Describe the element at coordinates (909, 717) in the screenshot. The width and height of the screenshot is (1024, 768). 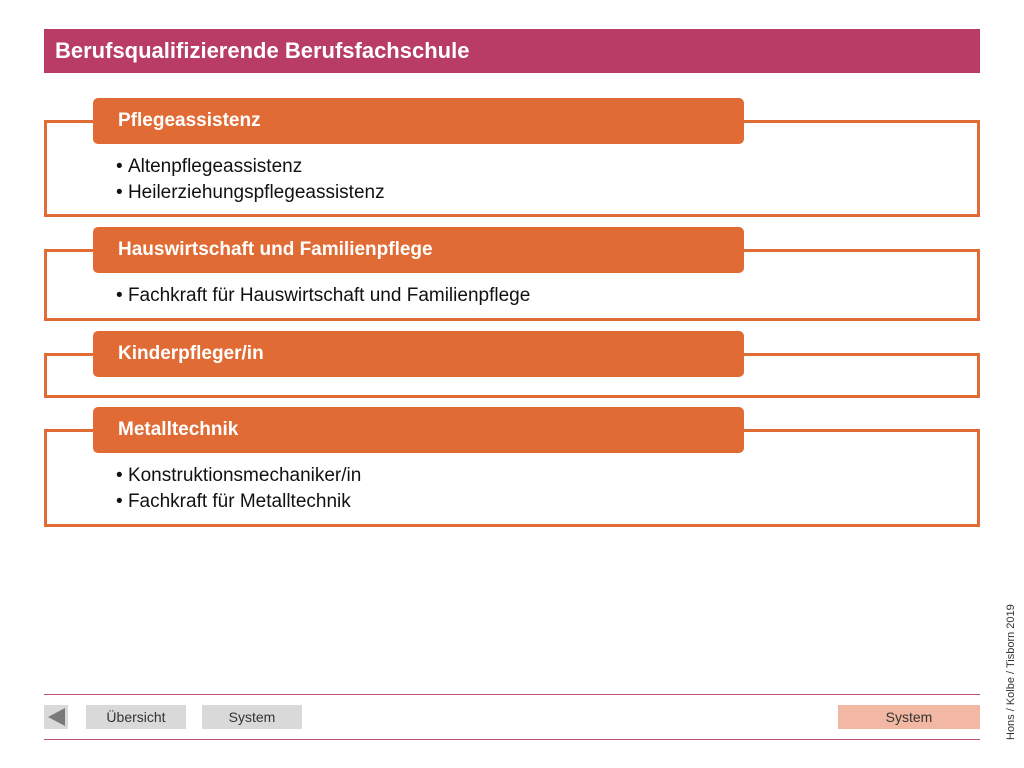
I see `system-active-button: System` at that location.